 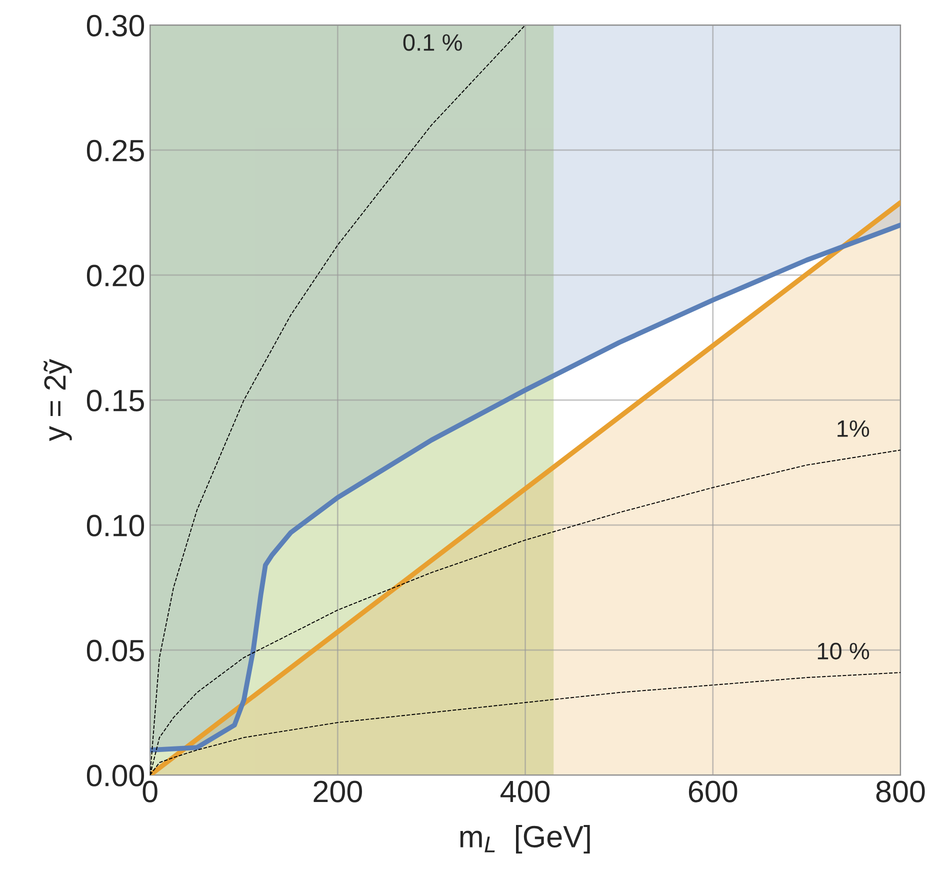 I want to click on x-tick-label: 600, so click(x=713, y=791).